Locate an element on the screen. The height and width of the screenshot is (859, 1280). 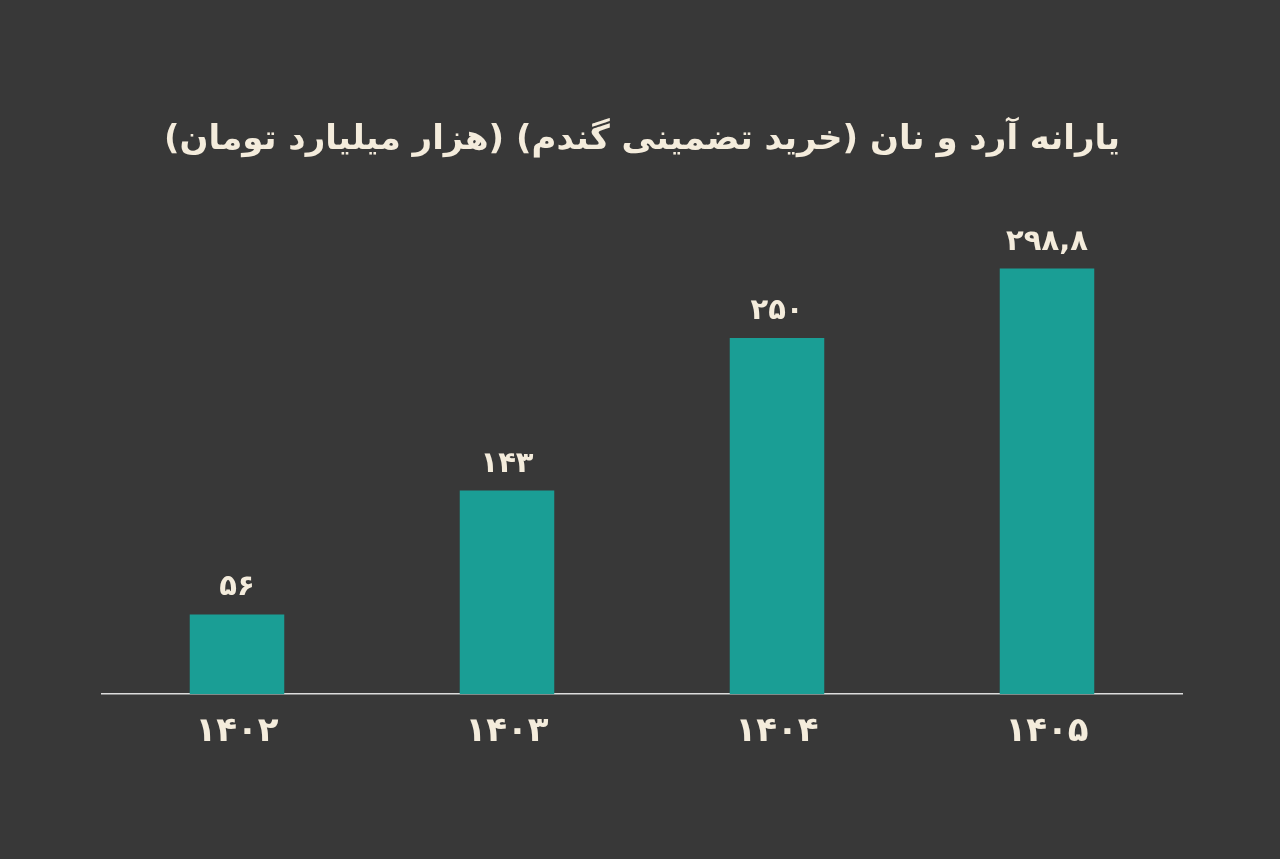
x-tick-label: ۱۴۰۵ is located at coordinates (1047, 729).